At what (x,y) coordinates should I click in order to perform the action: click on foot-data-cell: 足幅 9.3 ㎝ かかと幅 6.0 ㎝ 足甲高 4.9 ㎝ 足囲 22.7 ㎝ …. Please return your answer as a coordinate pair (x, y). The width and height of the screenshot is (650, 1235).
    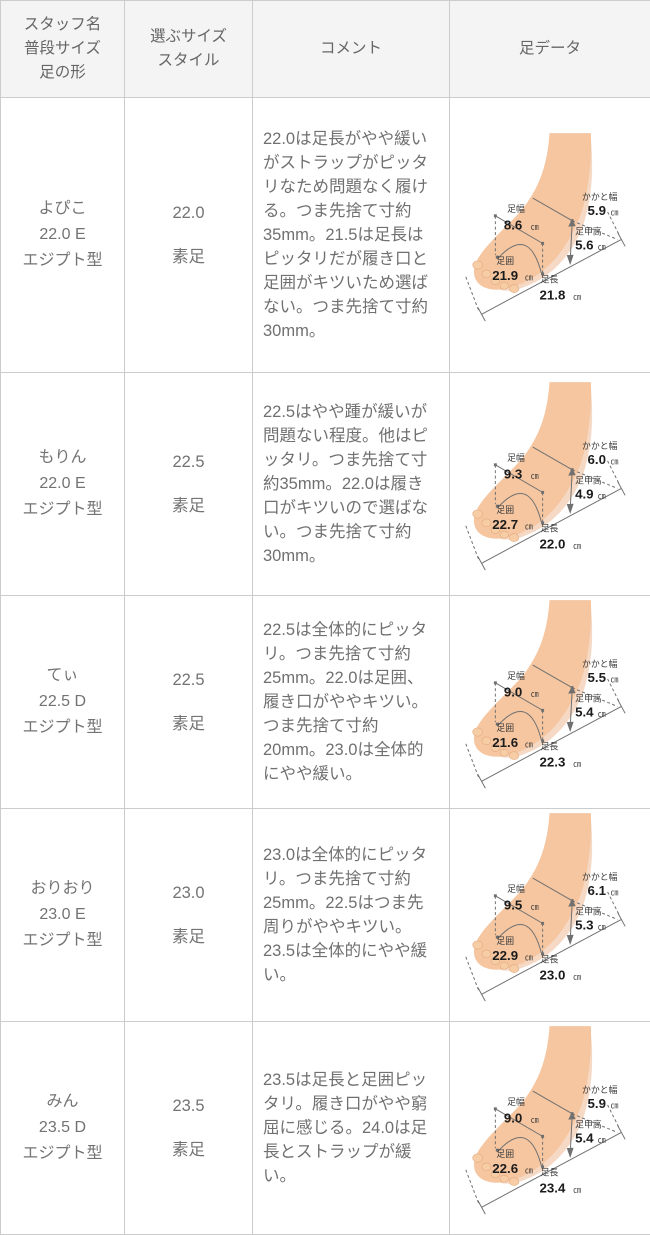
    Looking at the image, I should click on (550, 484).